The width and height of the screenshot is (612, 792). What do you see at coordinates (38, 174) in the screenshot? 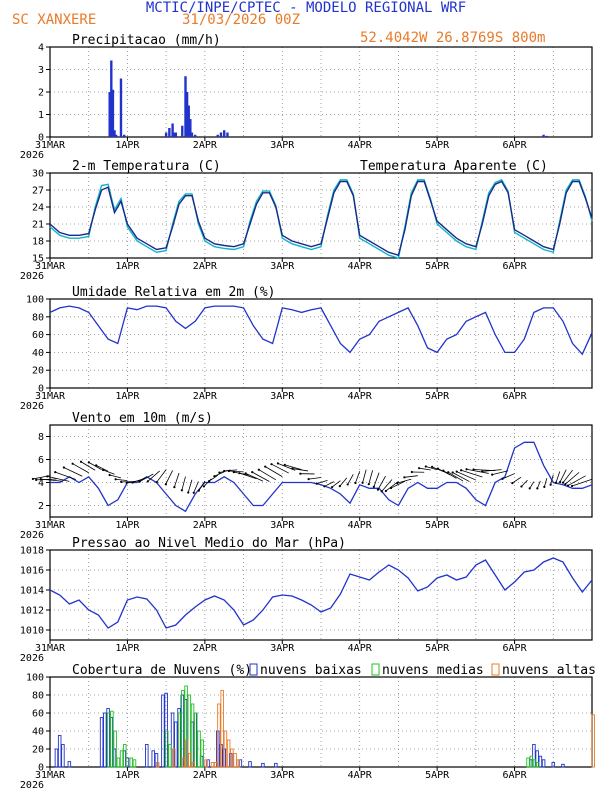
I see `y-tick-label: 30` at bounding box center [38, 174].